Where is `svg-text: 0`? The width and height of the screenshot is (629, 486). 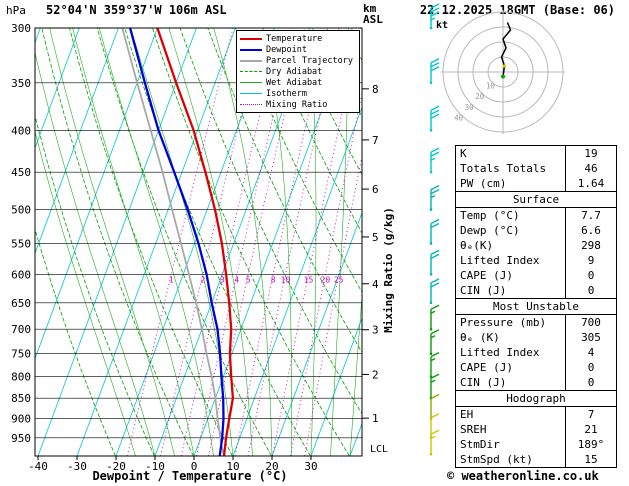 svg-text: 0 is located at coordinates (194, 466).